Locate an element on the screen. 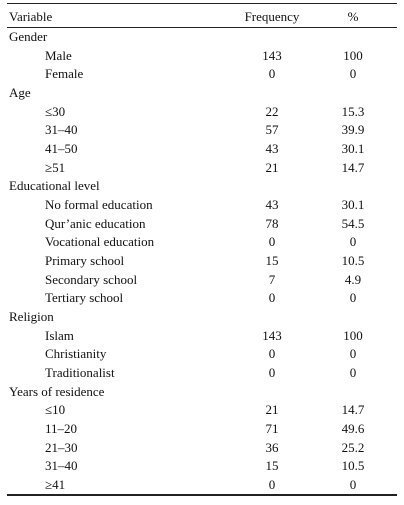  percent-cell: 25.2 is located at coordinates (353, 447).